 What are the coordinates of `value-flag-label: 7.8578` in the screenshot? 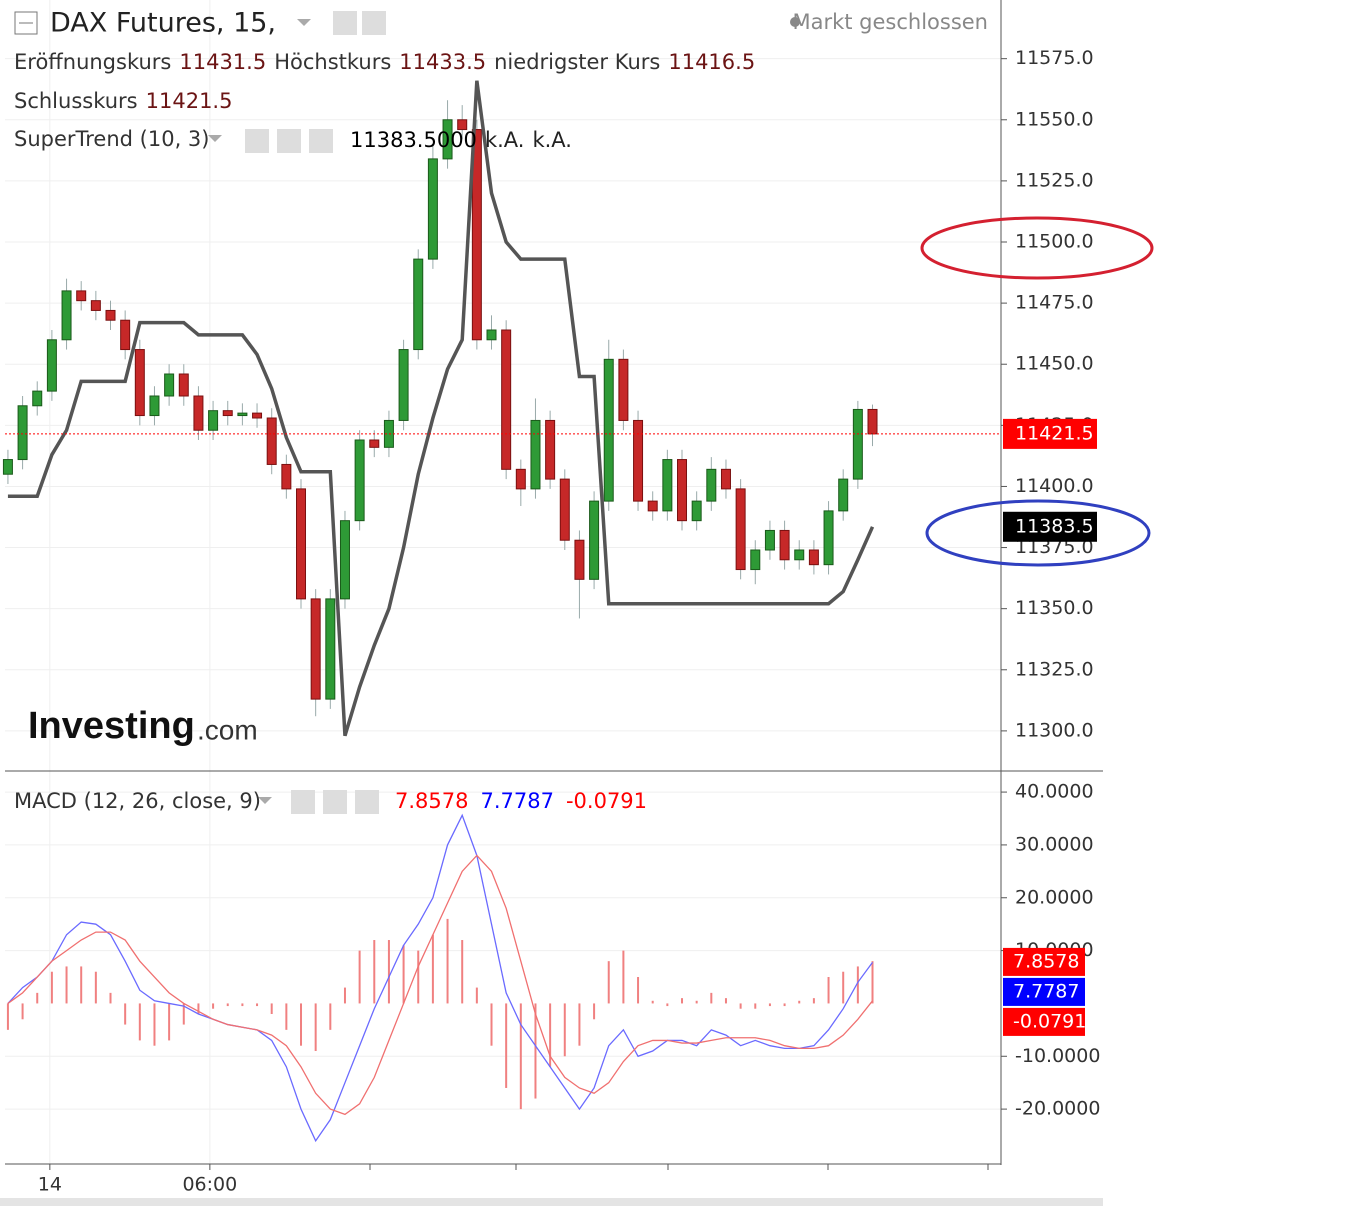 It's located at (1046, 961).